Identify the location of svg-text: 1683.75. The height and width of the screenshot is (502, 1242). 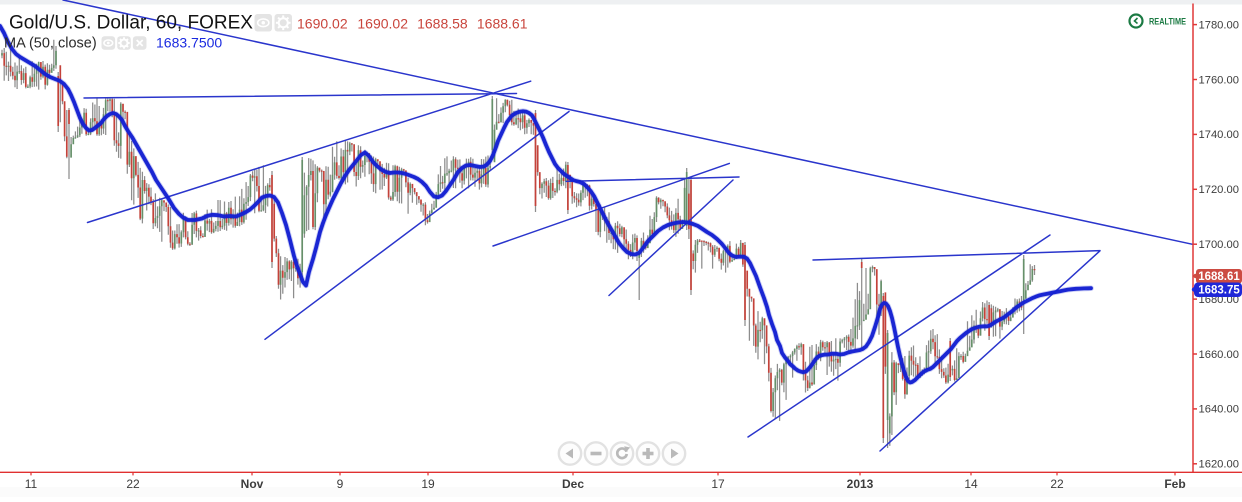
(1219, 291).